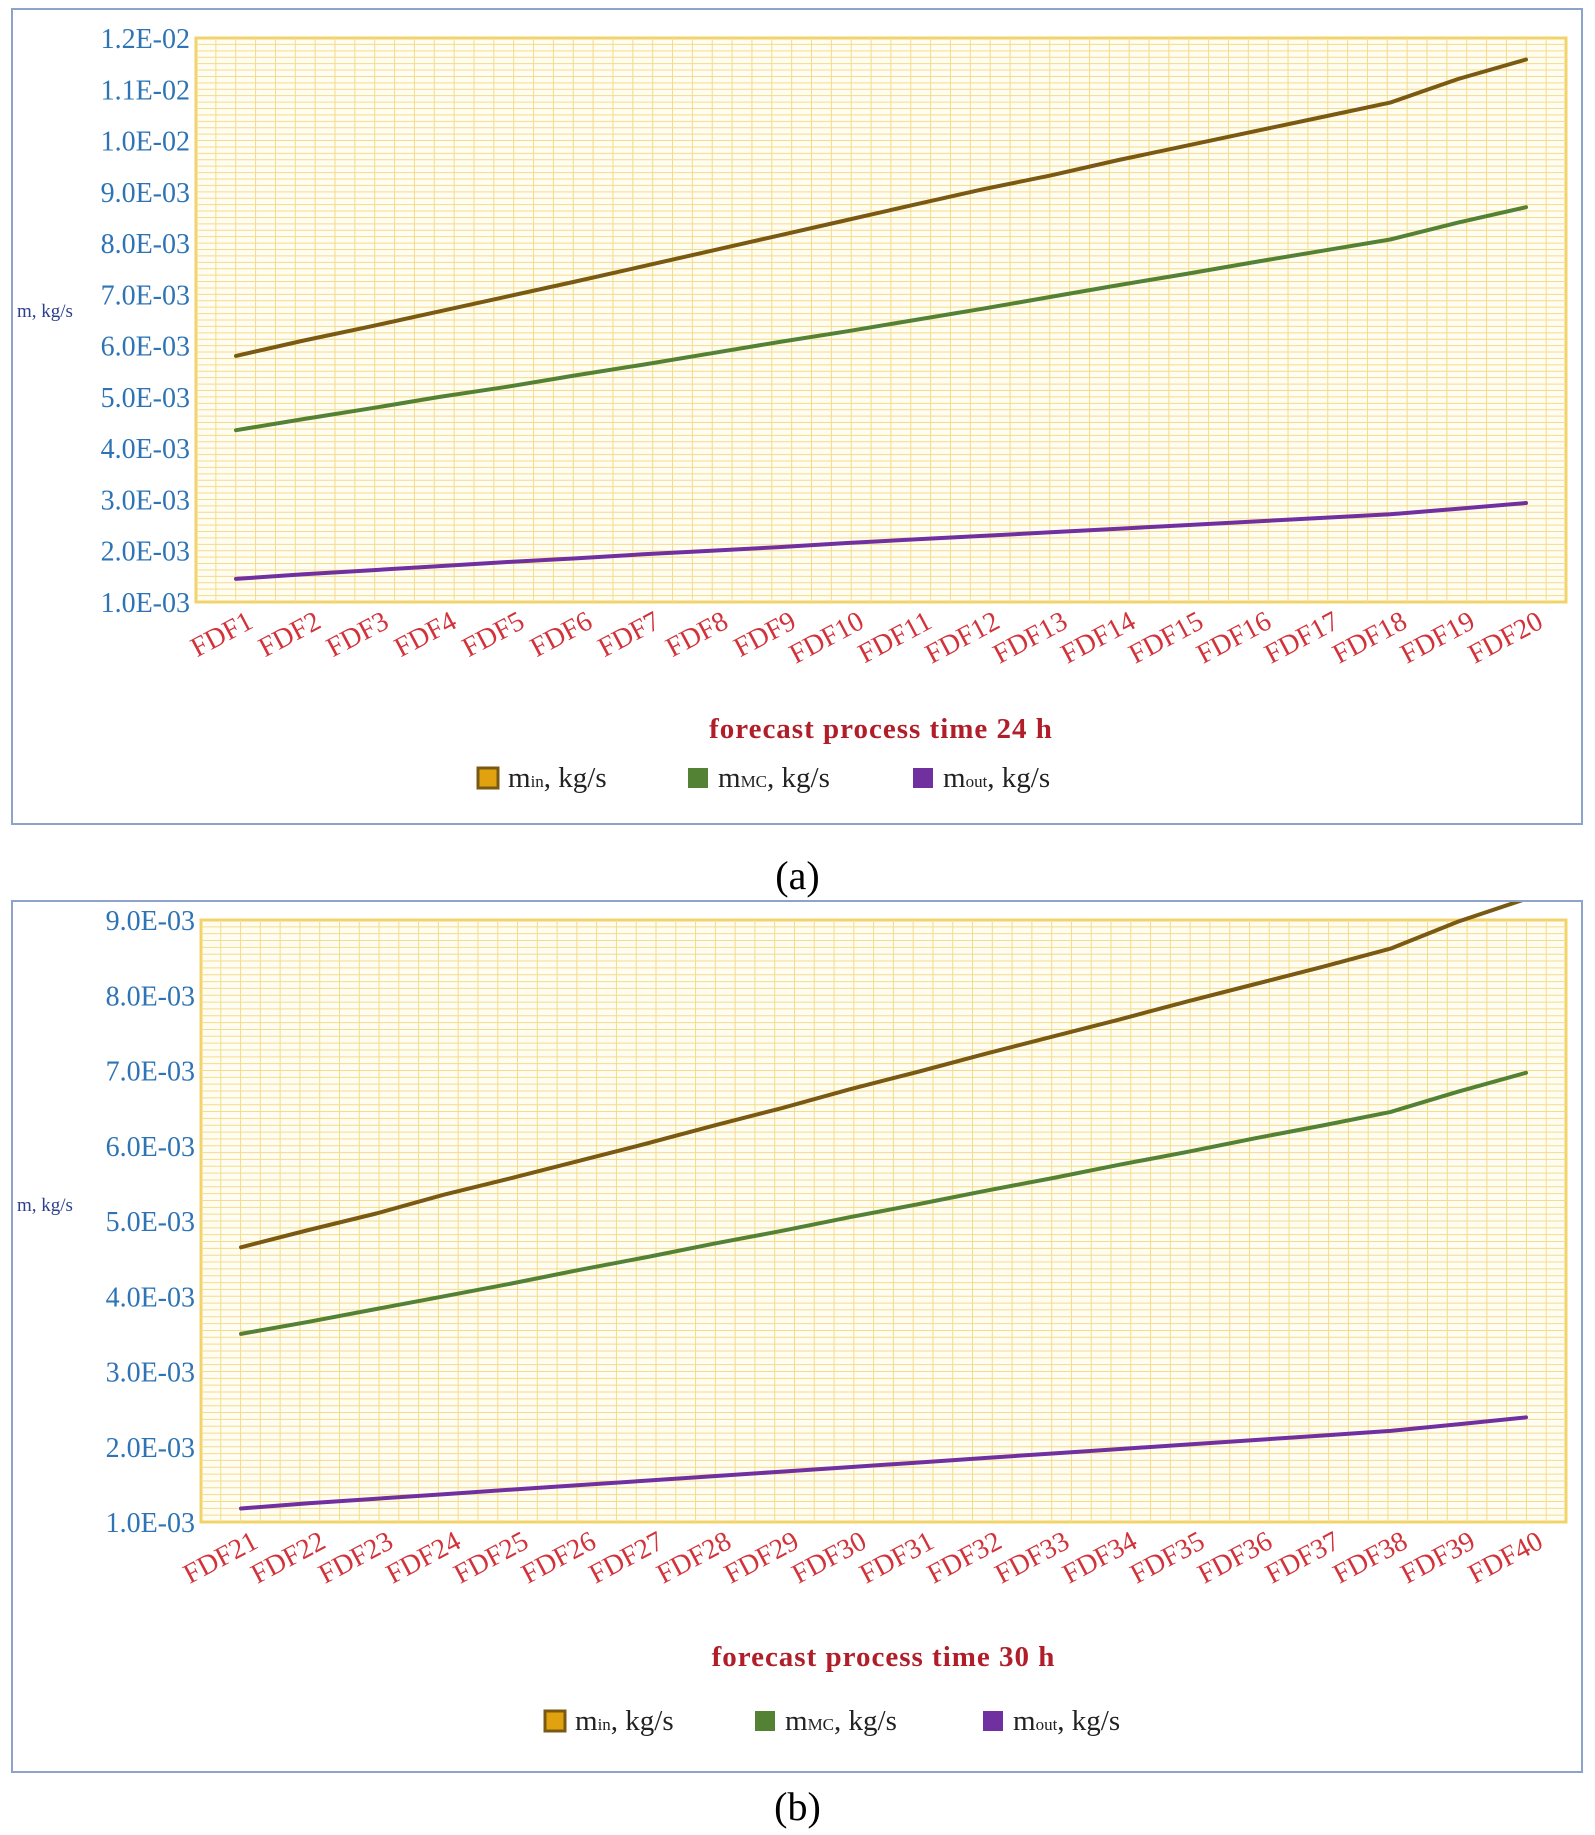 This screenshot has height=1835, width=1595. What do you see at coordinates (897, 1558) in the screenshot?
I see `x-tick-label: FDF31` at bounding box center [897, 1558].